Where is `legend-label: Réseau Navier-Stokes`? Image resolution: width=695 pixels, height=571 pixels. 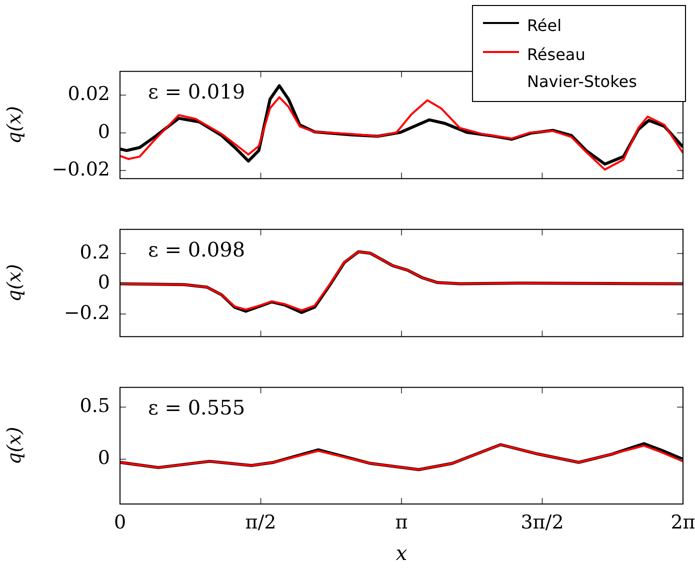
legend-label: Réseau Navier-Stokes is located at coordinates (582, 68).